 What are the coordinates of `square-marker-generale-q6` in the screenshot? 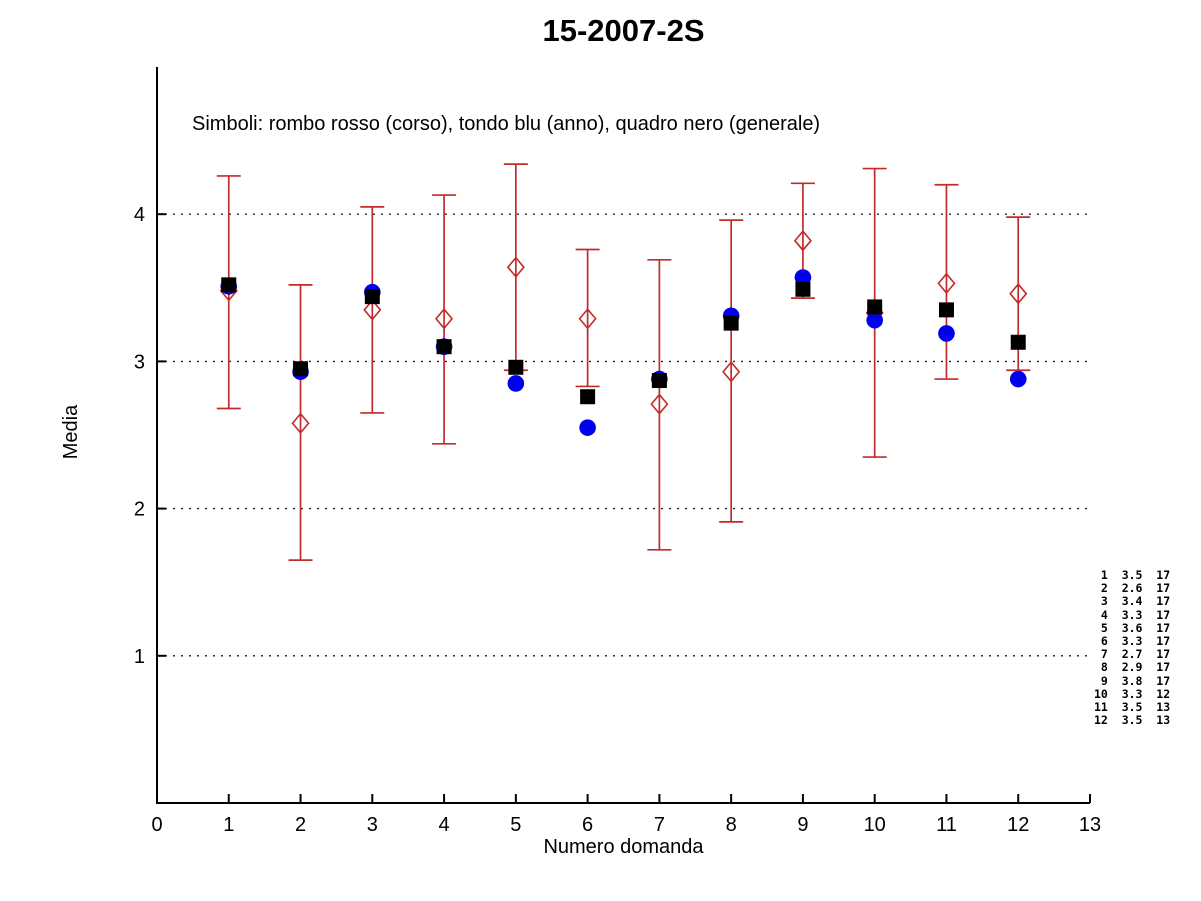 It's located at (588, 397).